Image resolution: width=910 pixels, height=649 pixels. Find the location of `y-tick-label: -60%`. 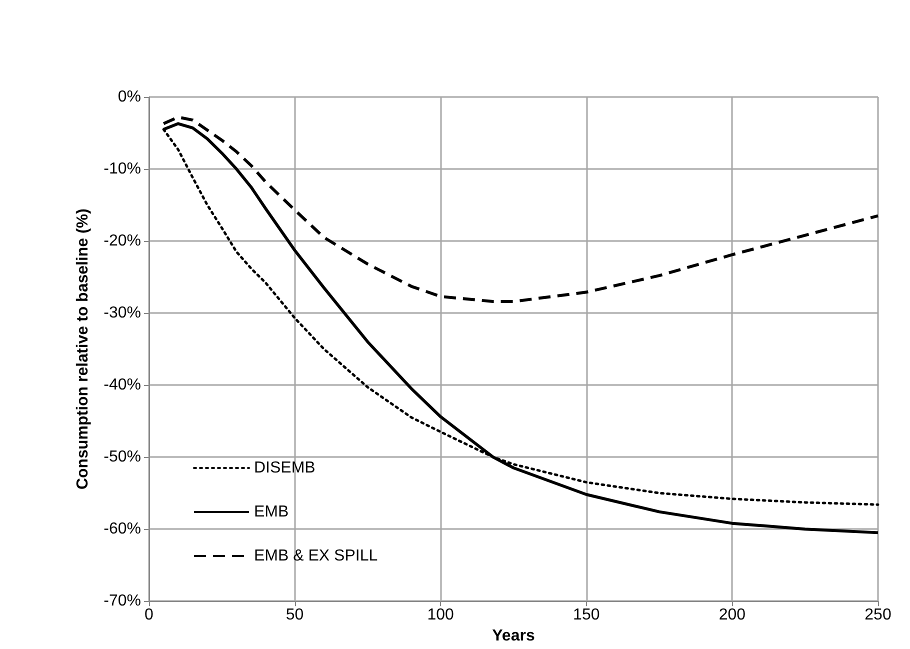

y-tick-label: -60% is located at coordinates (122, 529).